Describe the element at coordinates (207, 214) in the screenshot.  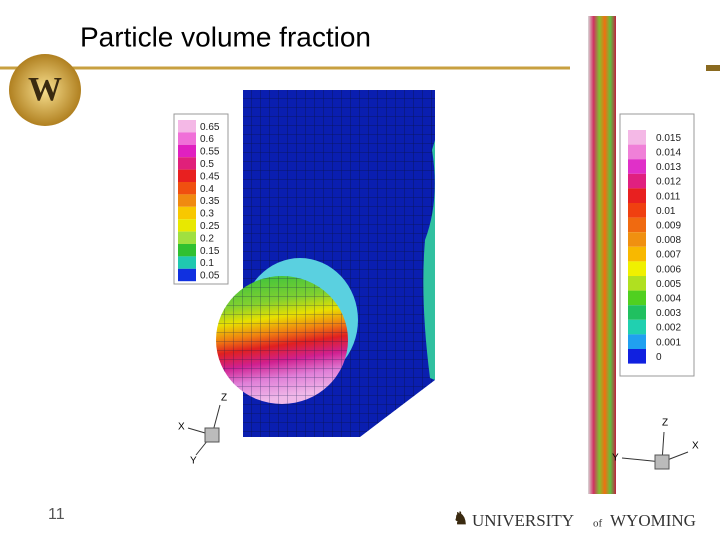
I see `legend-label: 0.3` at that location.